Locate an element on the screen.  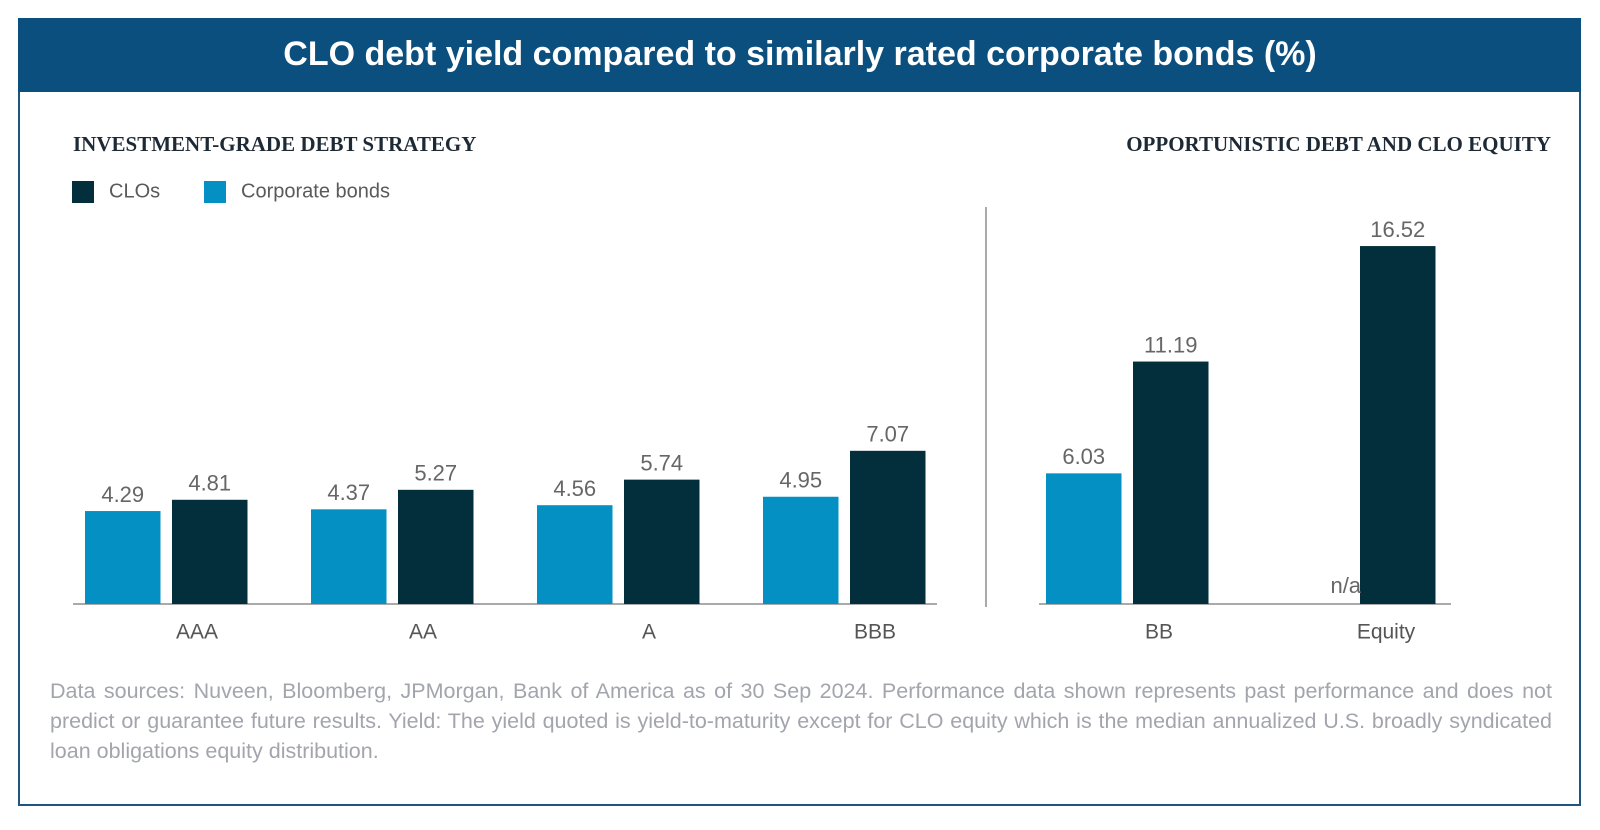
title-bar is located at coordinates (799, 55).